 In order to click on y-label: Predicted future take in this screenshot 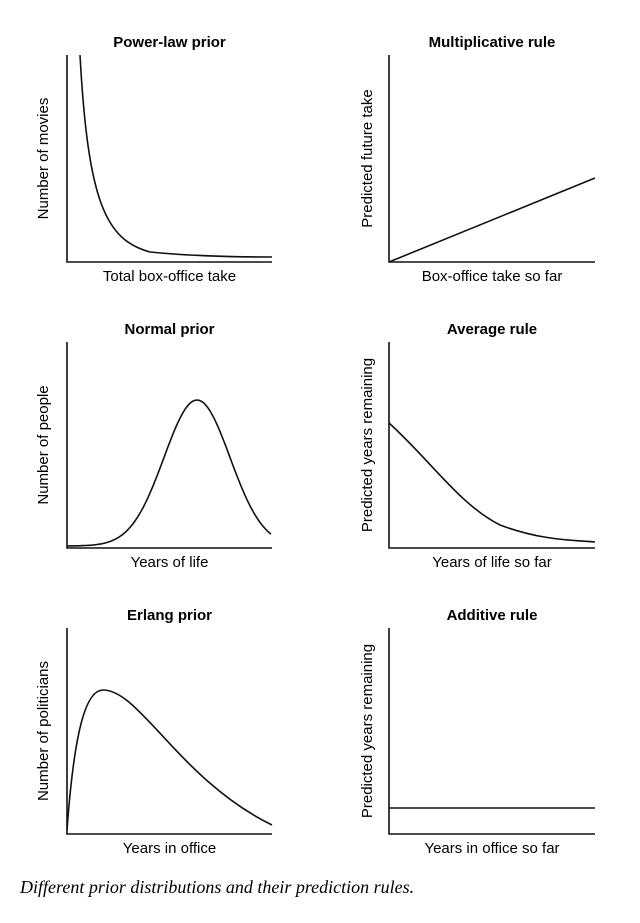, I will do `click(367, 158)`.